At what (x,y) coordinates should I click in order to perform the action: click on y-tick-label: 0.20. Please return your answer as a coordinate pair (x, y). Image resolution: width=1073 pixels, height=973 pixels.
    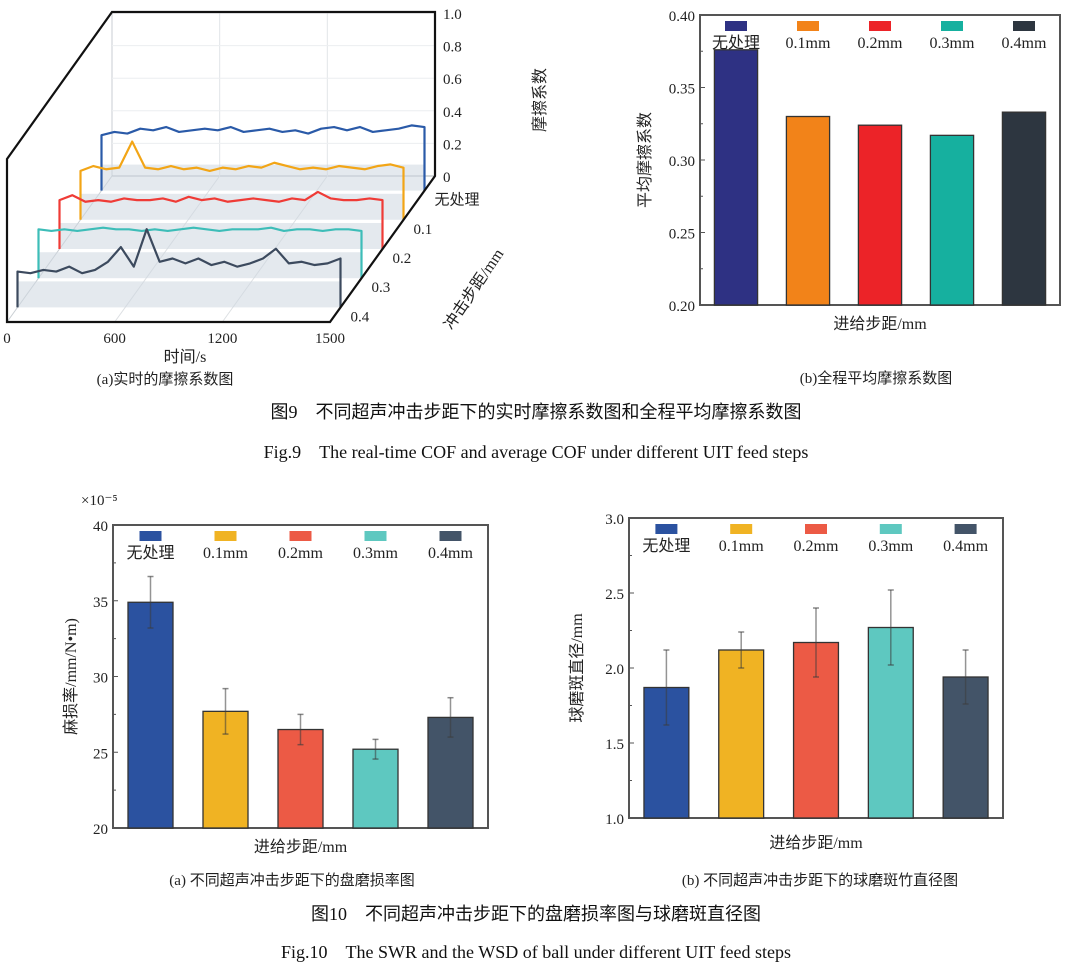
    Looking at the image, I should click on (682, 307).